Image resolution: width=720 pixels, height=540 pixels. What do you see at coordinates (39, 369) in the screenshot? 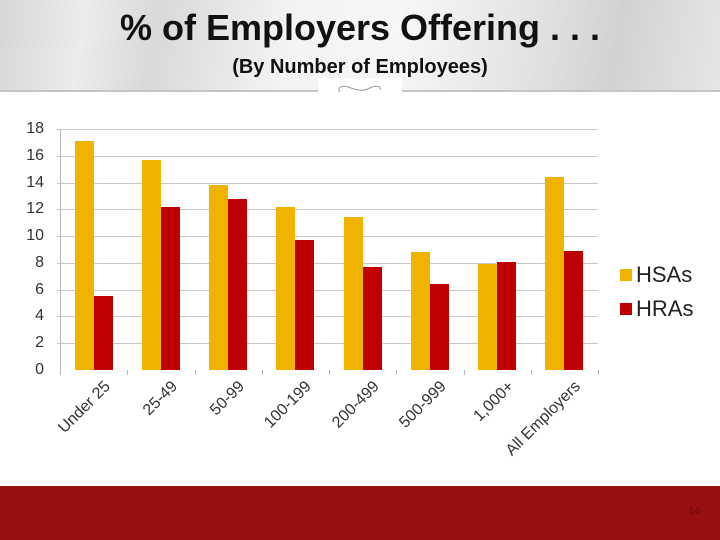
I see `y-tick-label: 0` at bounding box center [39, 369].